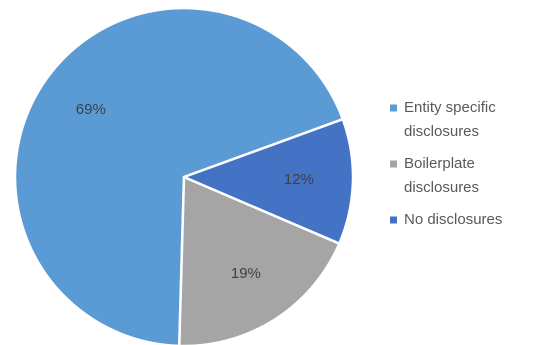  Describe the element at coordinates (393, 164) in the screenshot. I see `legend-swatch-boilerplate-disclosures` at that location.